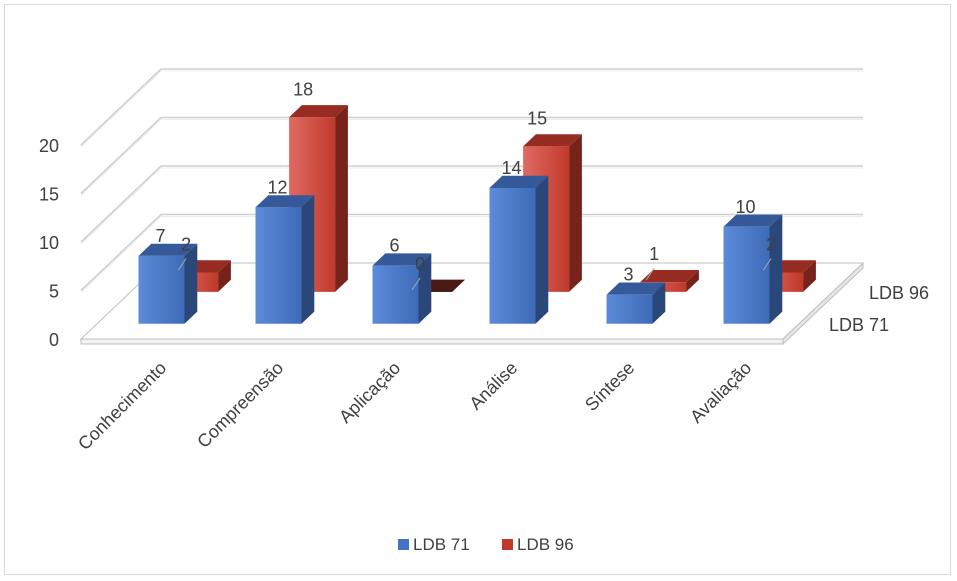 The width and height of the screenshot is (957, 581). Describe the element at coordinates (720, 392) in the screenshot. I see `x-tick-label: Avaliação` at that location.